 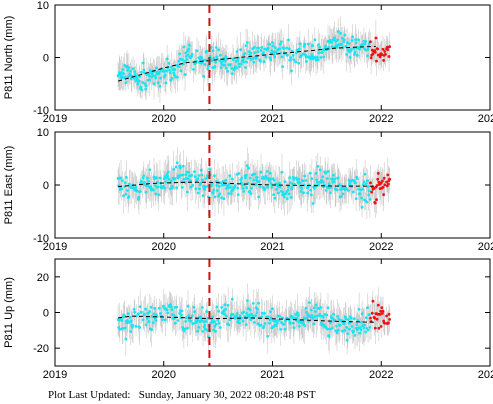 I want to click on x-tick-label: 2020, so click(x=164, y=247).